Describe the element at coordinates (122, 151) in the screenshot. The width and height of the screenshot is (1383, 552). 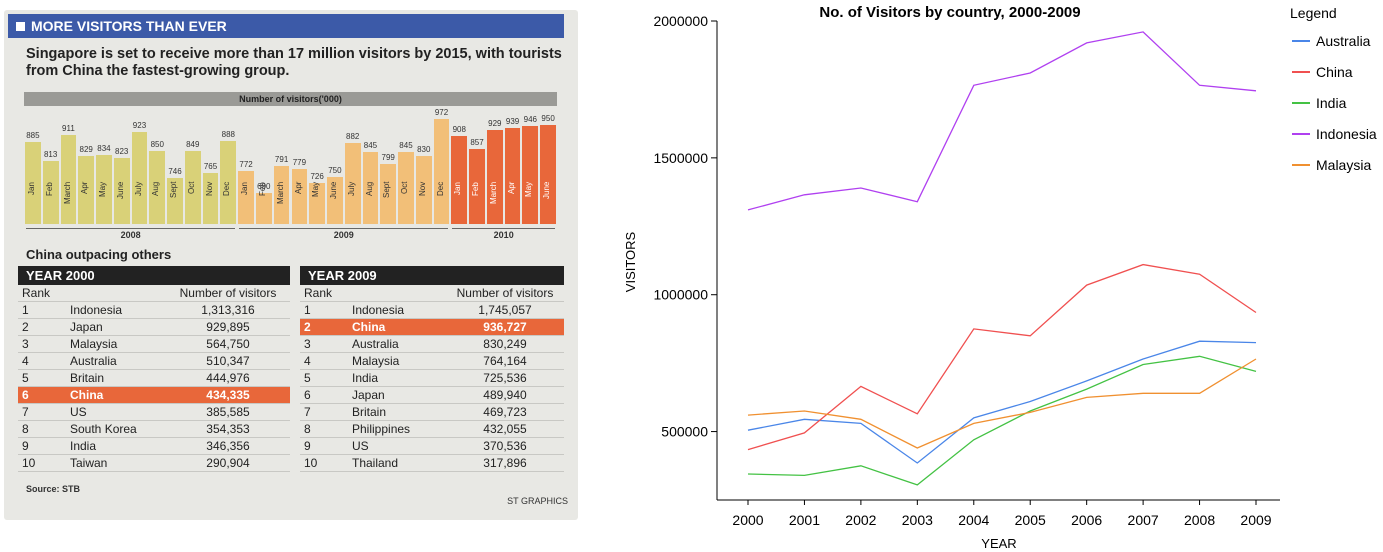
I see `bar-value-label: 823` at that location.